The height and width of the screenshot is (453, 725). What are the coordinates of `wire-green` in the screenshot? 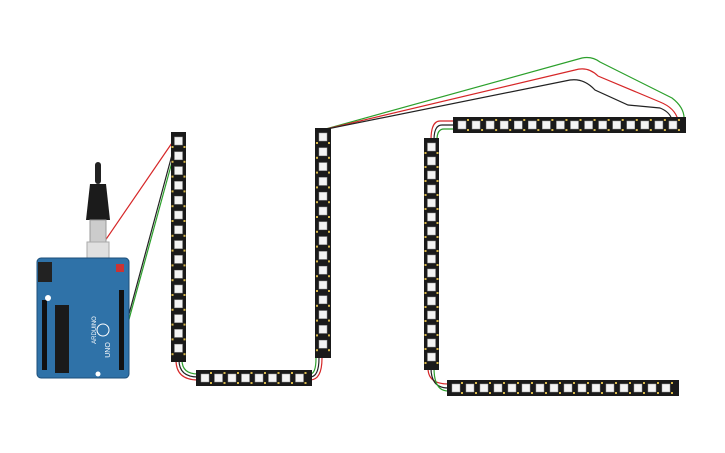 It's located at (190, 367).